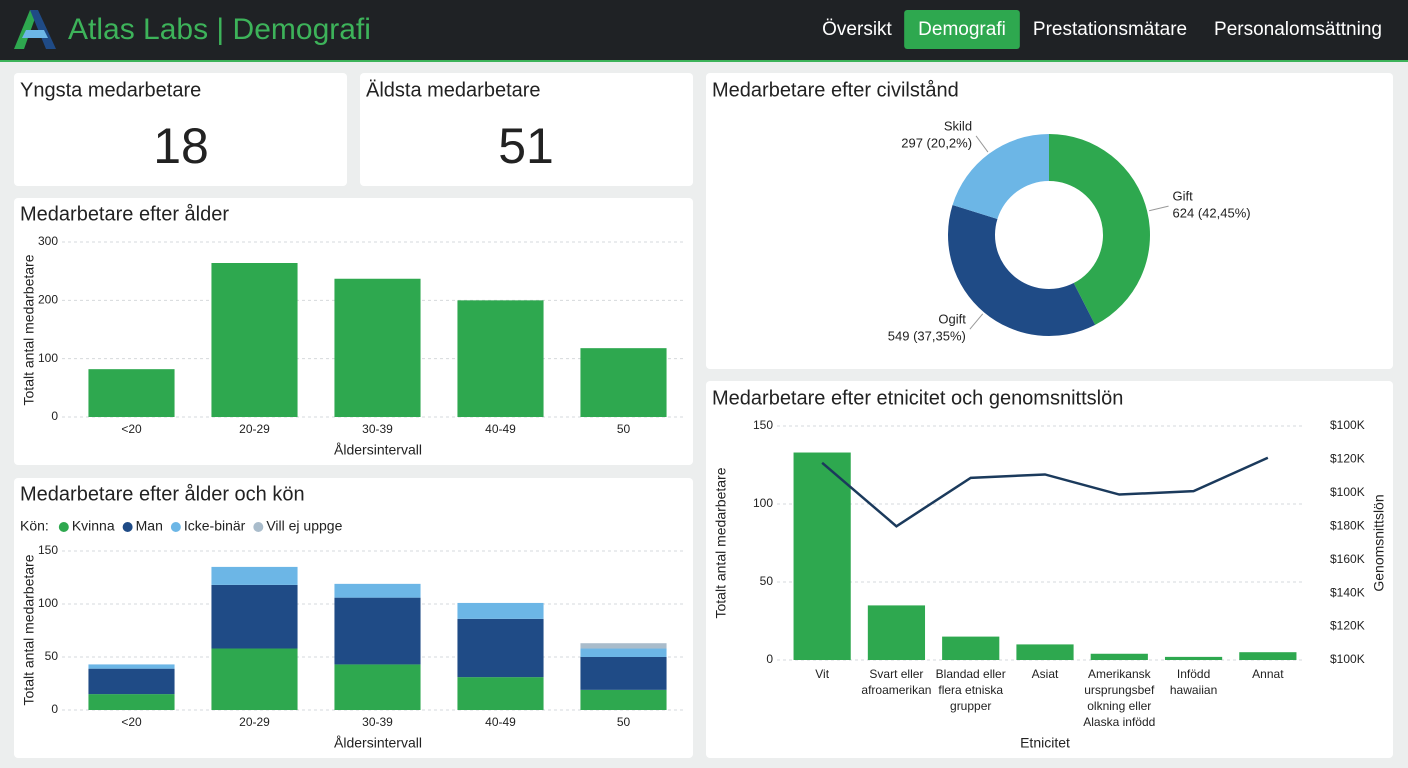 This screenshot has height=768, width=1408. Describe the element at coordinates (34, 526) in the screenshot. I see `legend-title: Kön:` at that location.